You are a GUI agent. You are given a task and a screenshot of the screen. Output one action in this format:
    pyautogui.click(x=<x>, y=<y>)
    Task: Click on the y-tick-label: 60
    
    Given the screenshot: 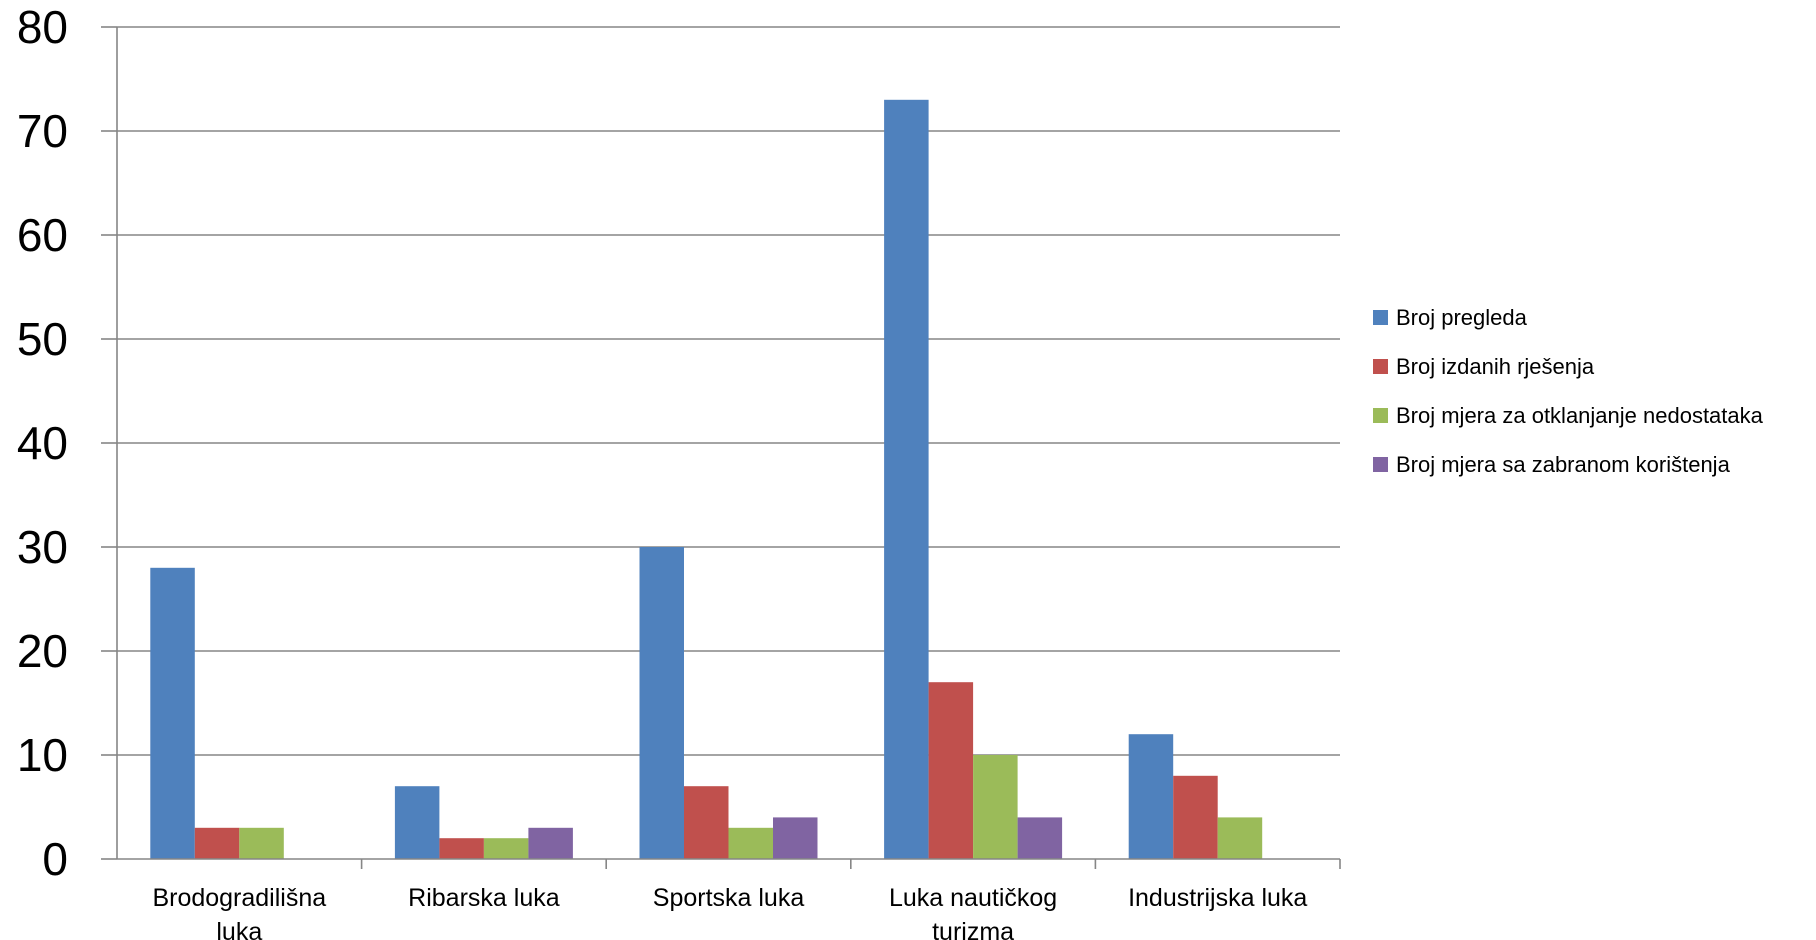 What is the action you would take?
    pyautogui.click(x=42, y=235)
    